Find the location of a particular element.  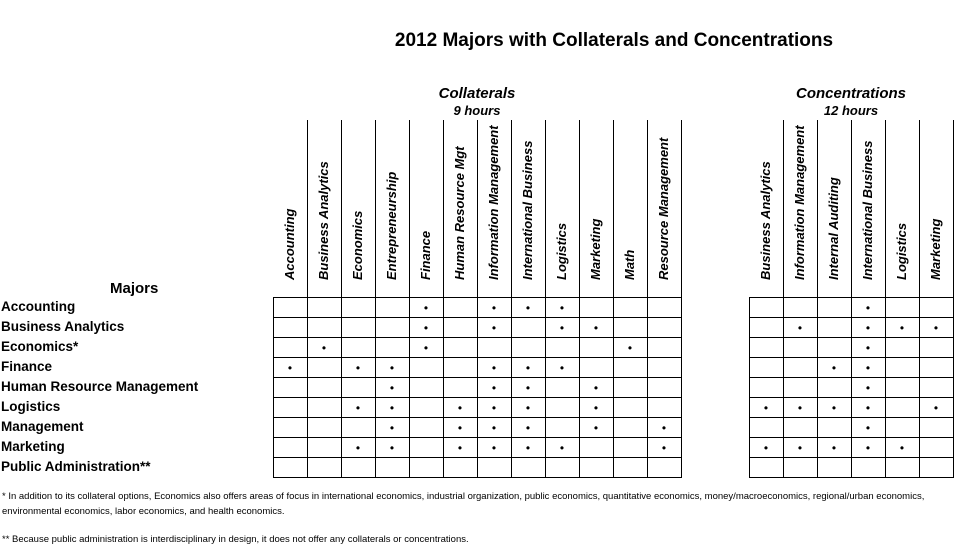

concentrations-column-header: Internal Auditing is located at coordinates (834, 208).